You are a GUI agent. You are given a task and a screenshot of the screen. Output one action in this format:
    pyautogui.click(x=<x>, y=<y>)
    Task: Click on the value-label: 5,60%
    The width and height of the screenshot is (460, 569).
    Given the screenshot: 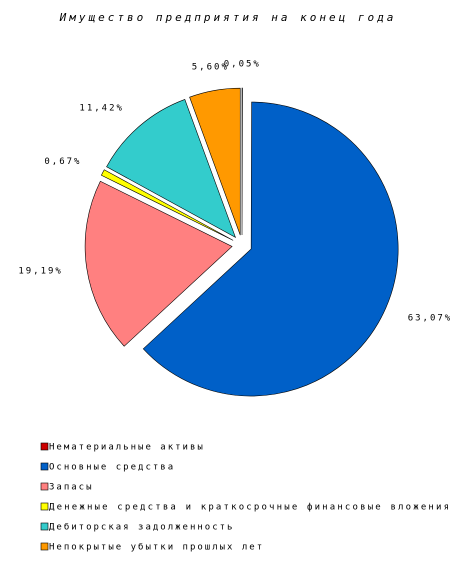 What is the action you would take?
    pyautogui.click(x=210, y=67)
    